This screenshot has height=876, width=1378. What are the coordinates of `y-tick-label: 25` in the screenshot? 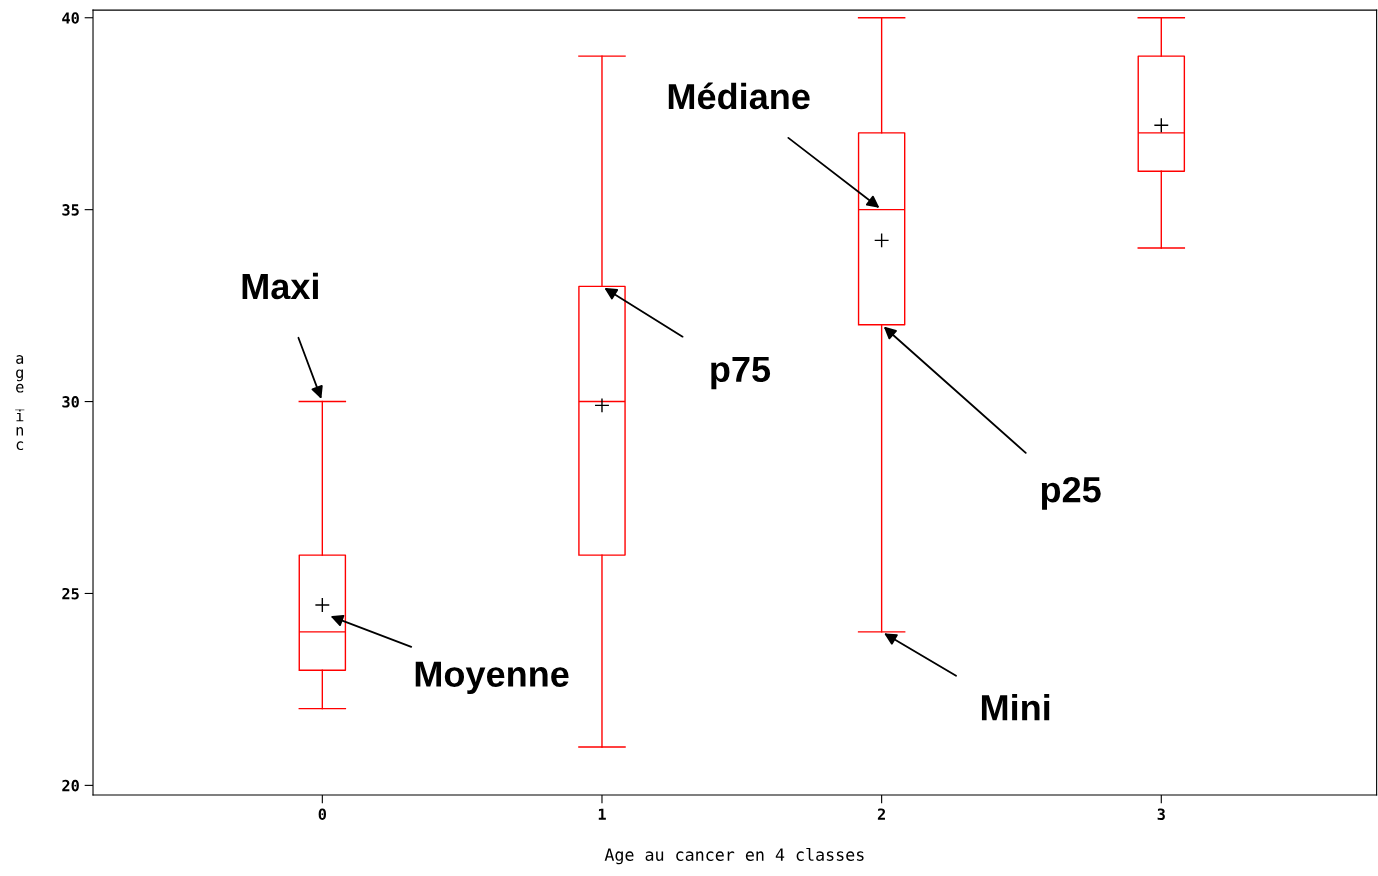 It's located at (70, 593).